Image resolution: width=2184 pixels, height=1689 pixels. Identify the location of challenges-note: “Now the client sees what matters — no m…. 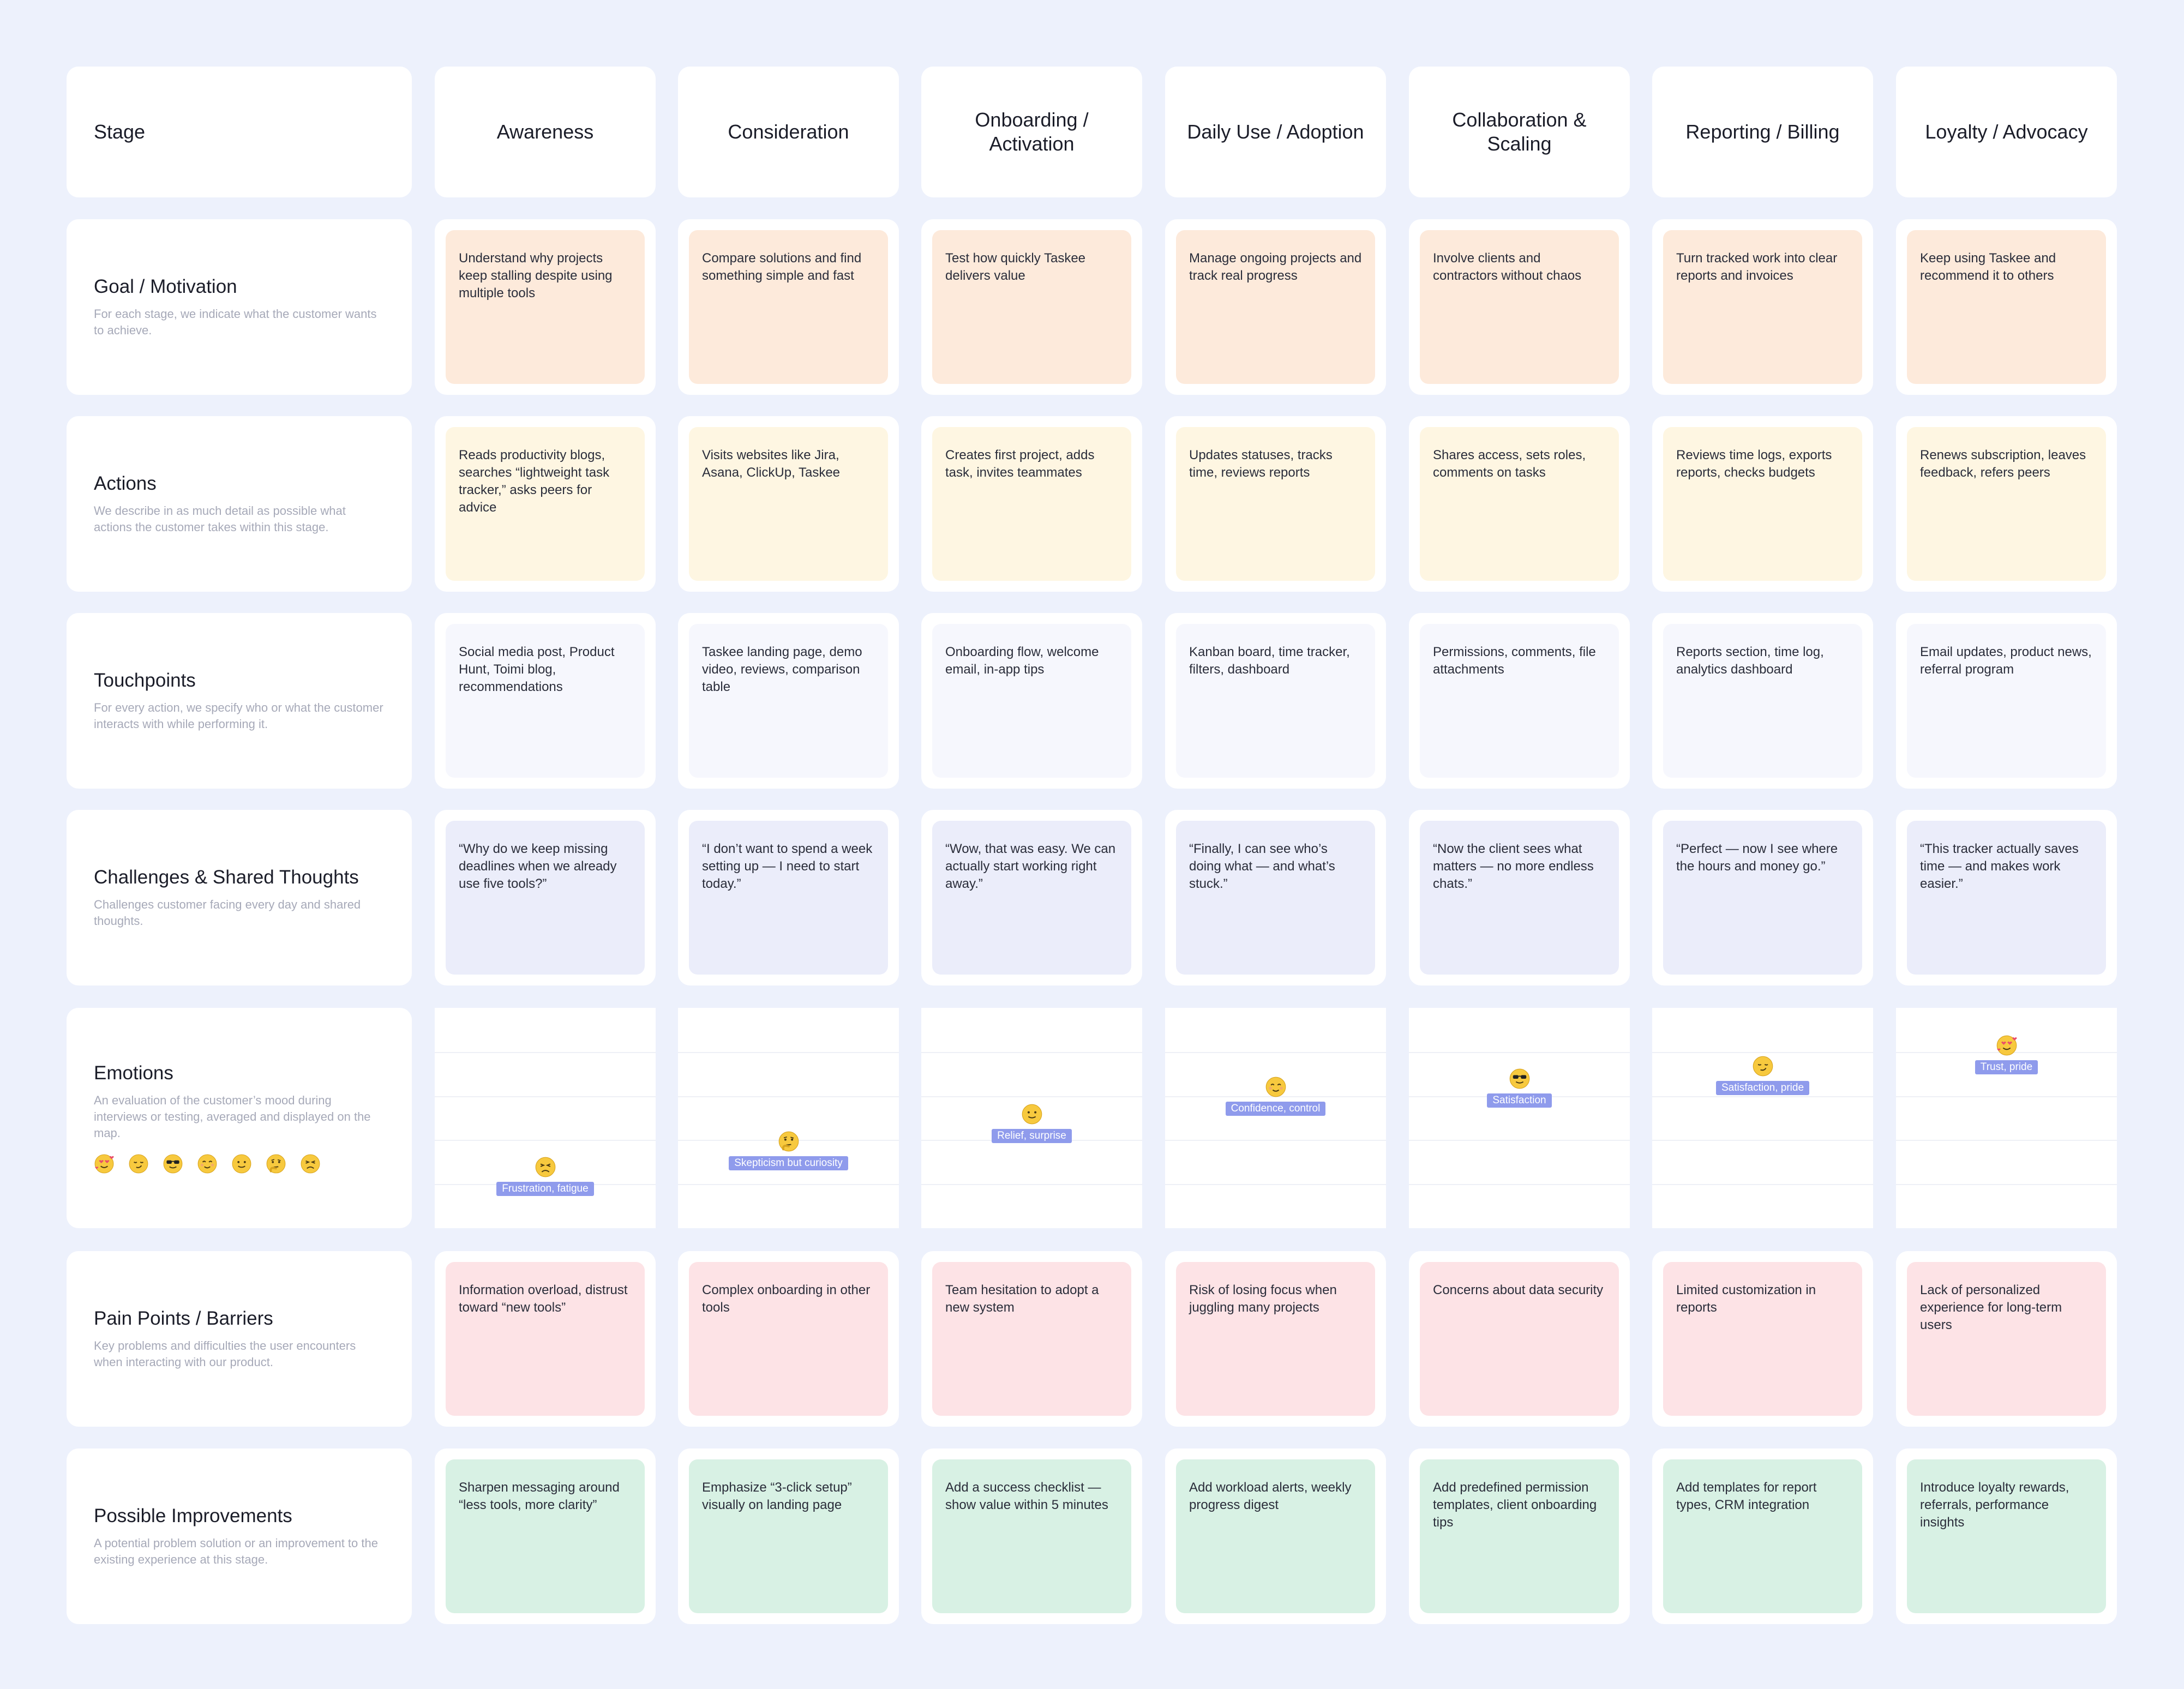
(1519, 898).